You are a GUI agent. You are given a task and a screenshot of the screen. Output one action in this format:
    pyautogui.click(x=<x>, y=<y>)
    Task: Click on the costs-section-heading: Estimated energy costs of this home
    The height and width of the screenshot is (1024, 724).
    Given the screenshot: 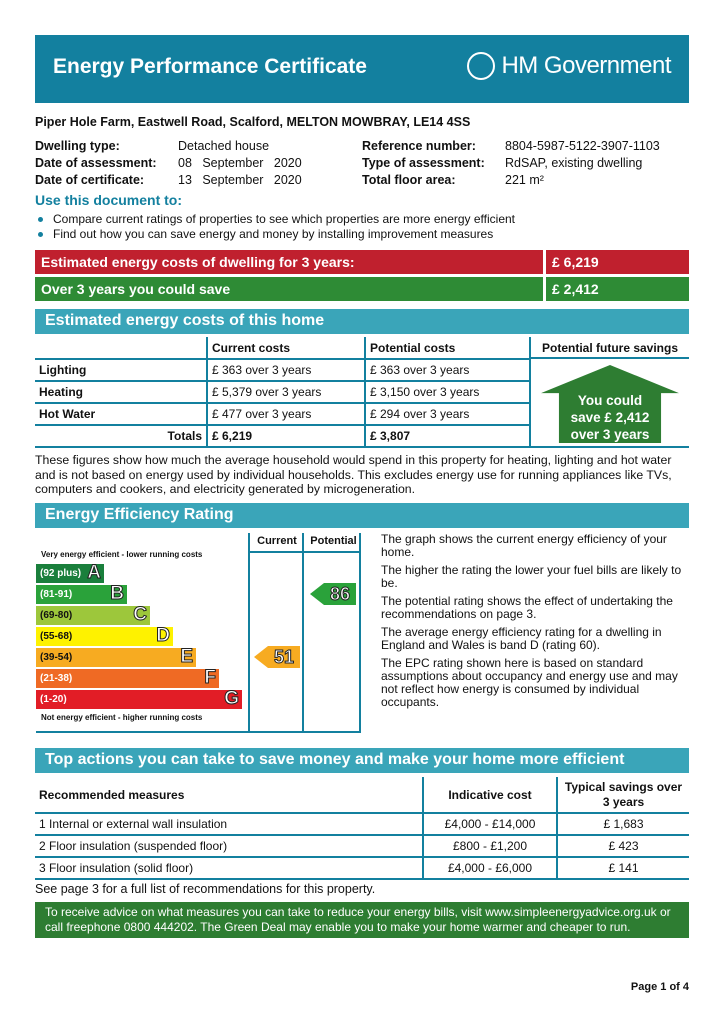 What is the action you would take?
    pyautogui.click(x=362, y=321)
    